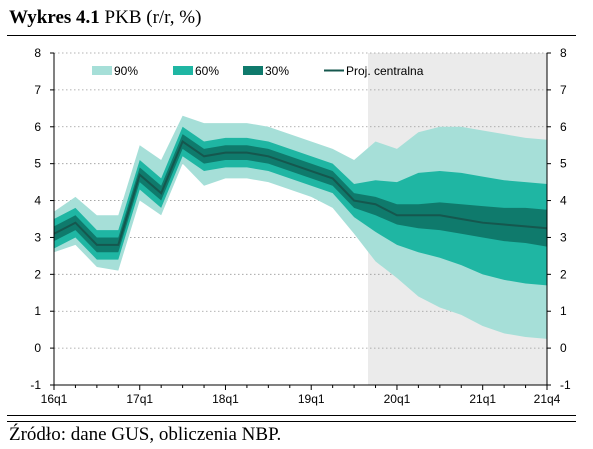 Image resolution: width=593 pixels, height=449 pixels. What do you see at coordinates (291, 415) in the screenshot?
I see `bottom-rule` at bounding box center [291, 415].